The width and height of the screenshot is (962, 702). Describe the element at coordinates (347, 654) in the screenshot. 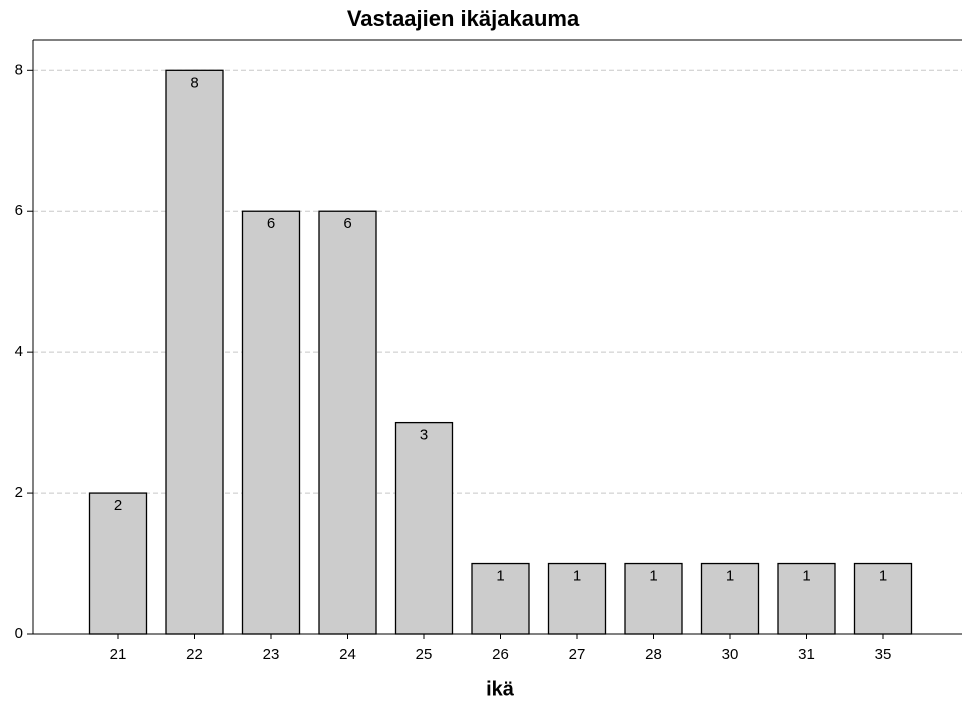

I see `x-tick-label: 24` at that location.